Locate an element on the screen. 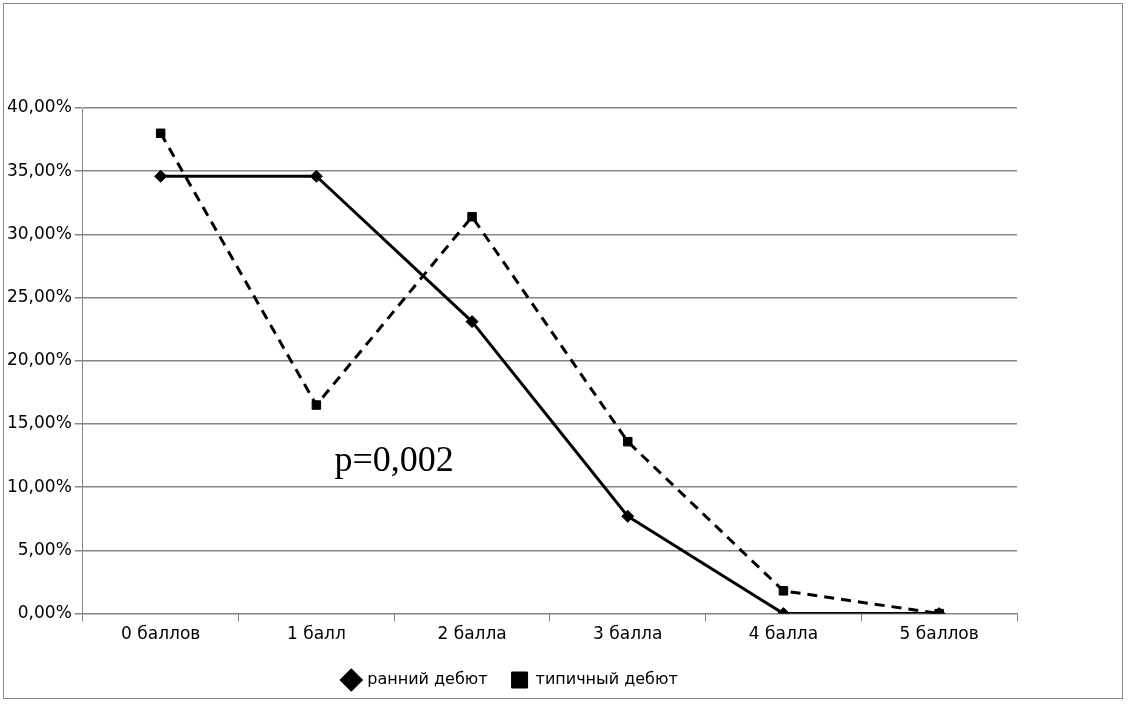  x-tick-label: 4 балла is located at coordinates (783, 633).